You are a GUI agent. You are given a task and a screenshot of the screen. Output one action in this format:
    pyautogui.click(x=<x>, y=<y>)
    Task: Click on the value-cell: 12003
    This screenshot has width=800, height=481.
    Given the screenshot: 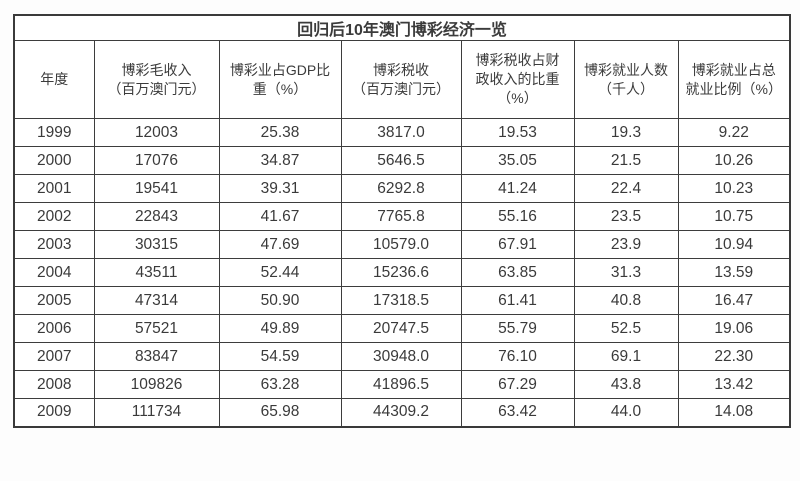 What is the action you would take?
    pyautogui.click(x=156, y=132)
    